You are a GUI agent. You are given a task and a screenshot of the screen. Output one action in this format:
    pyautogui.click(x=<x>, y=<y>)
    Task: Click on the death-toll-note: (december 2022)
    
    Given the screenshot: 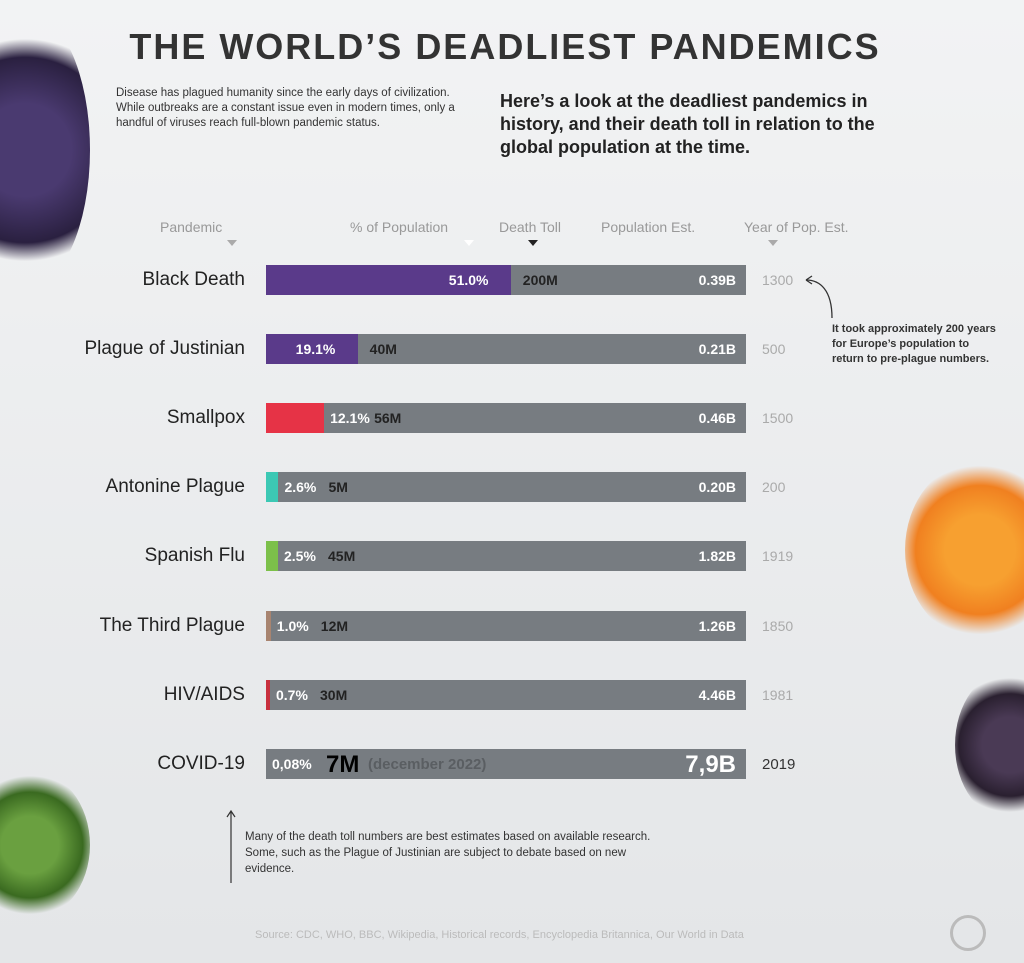 What is the action you would take?
    pyautogui.click(x=427, y=764)
    